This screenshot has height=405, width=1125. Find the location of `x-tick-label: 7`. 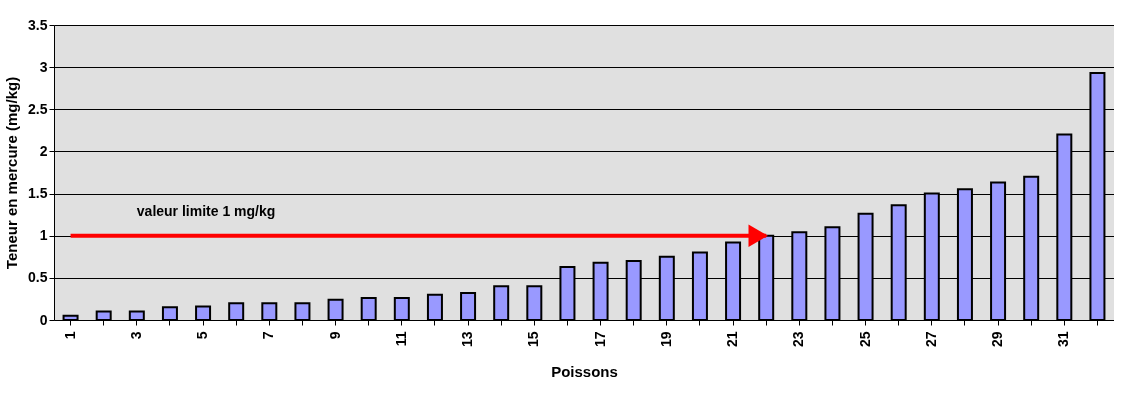

x-tick-label: 7 is located at coordinates (268, 335).